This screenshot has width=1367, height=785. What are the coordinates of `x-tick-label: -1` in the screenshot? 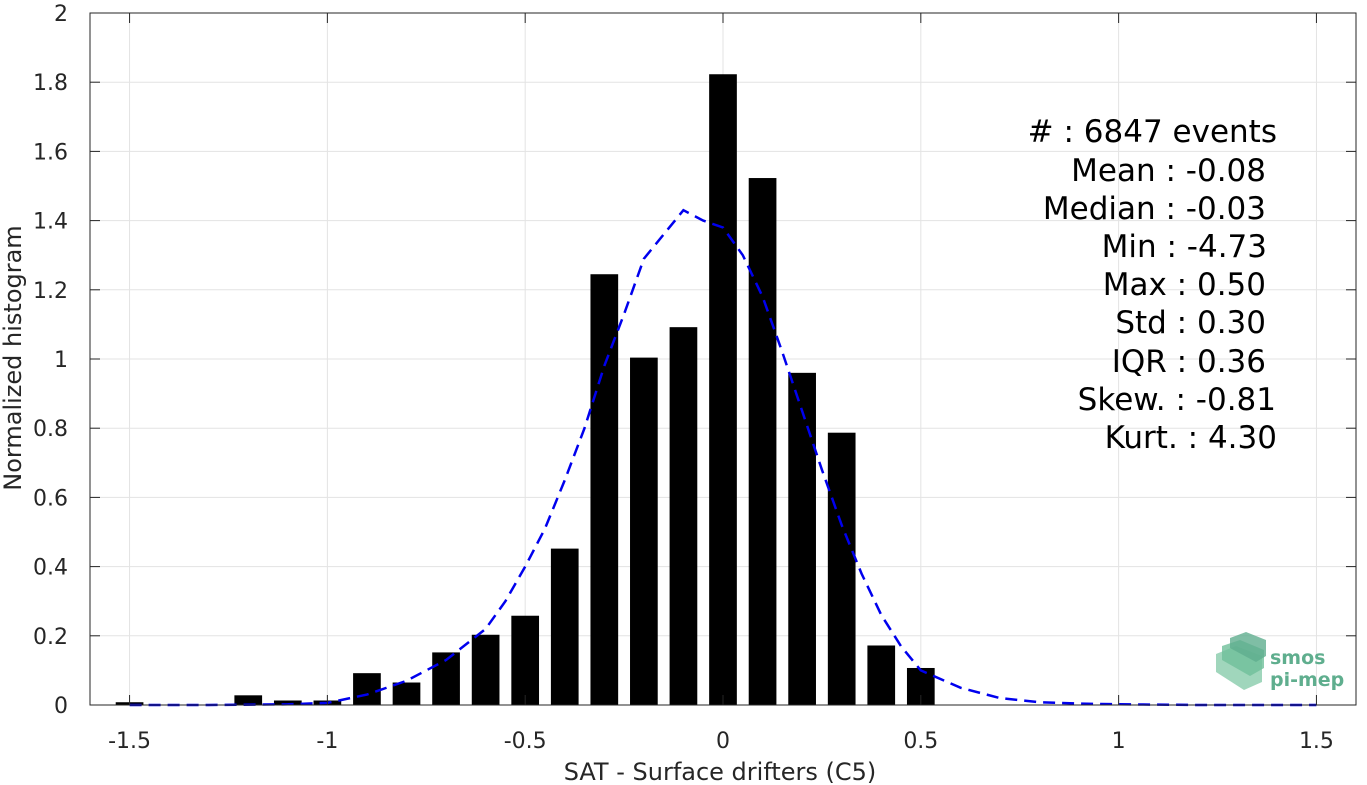 It's located at (327, 741).